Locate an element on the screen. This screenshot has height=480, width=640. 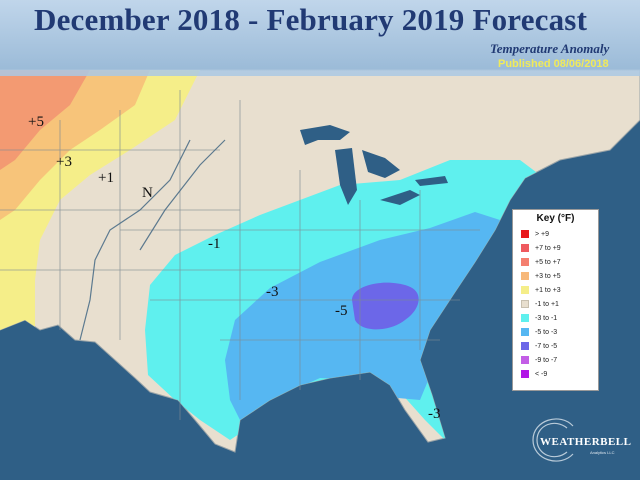
legend-label: > +9 is located at coordinates (542, 234).